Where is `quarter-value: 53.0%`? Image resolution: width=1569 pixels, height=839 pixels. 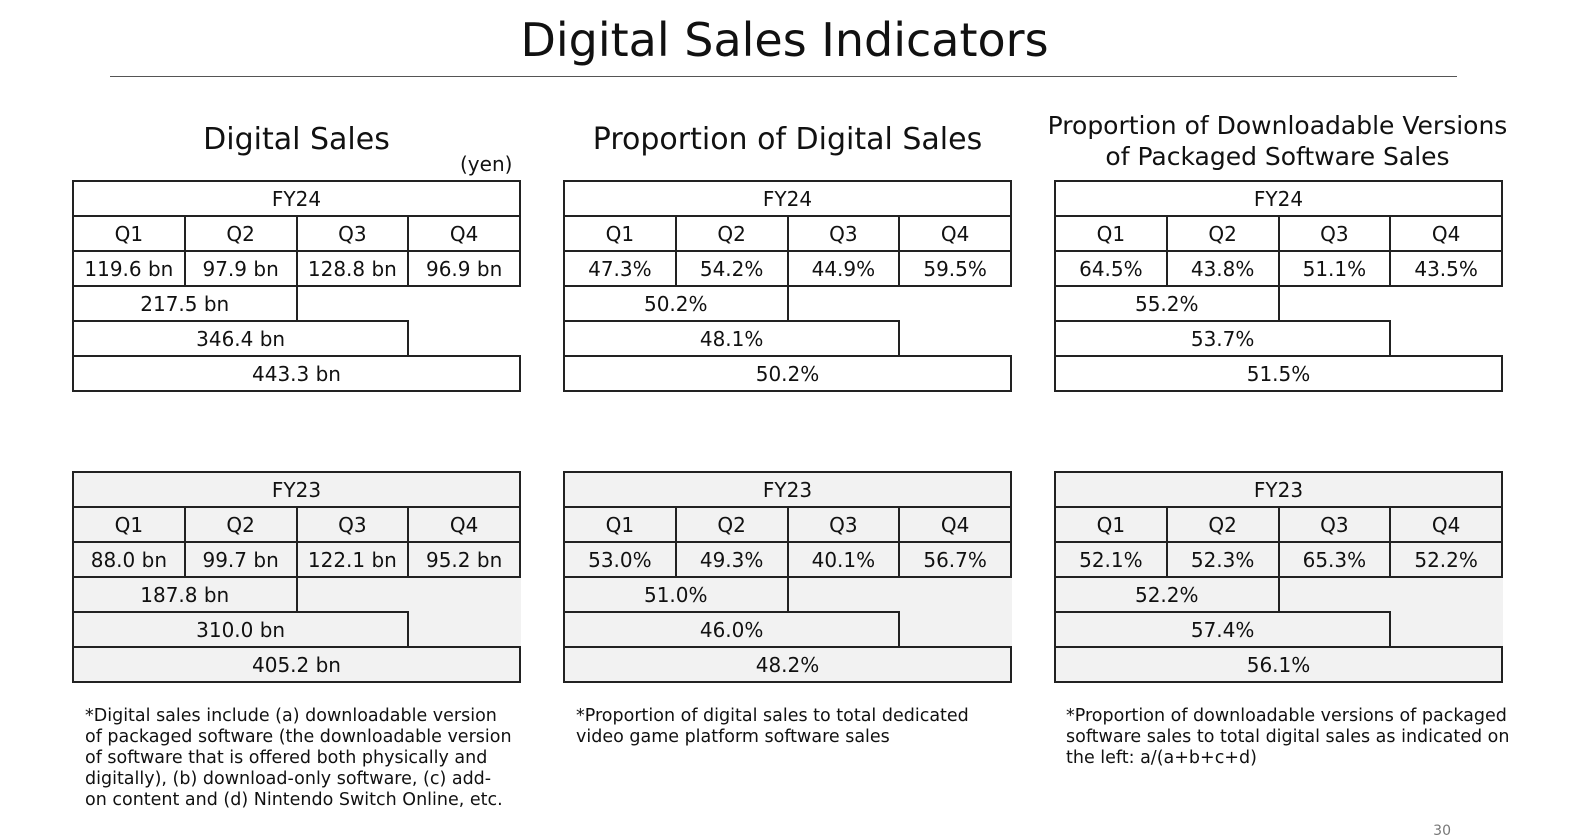
quarter-value: 53.0% is located at coordinates (620, 559).